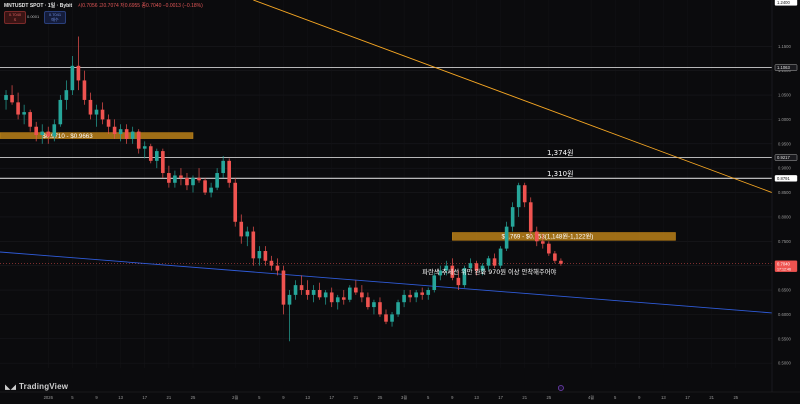  I want to click on sell-button: 0.7040 S, so click(15, 17).